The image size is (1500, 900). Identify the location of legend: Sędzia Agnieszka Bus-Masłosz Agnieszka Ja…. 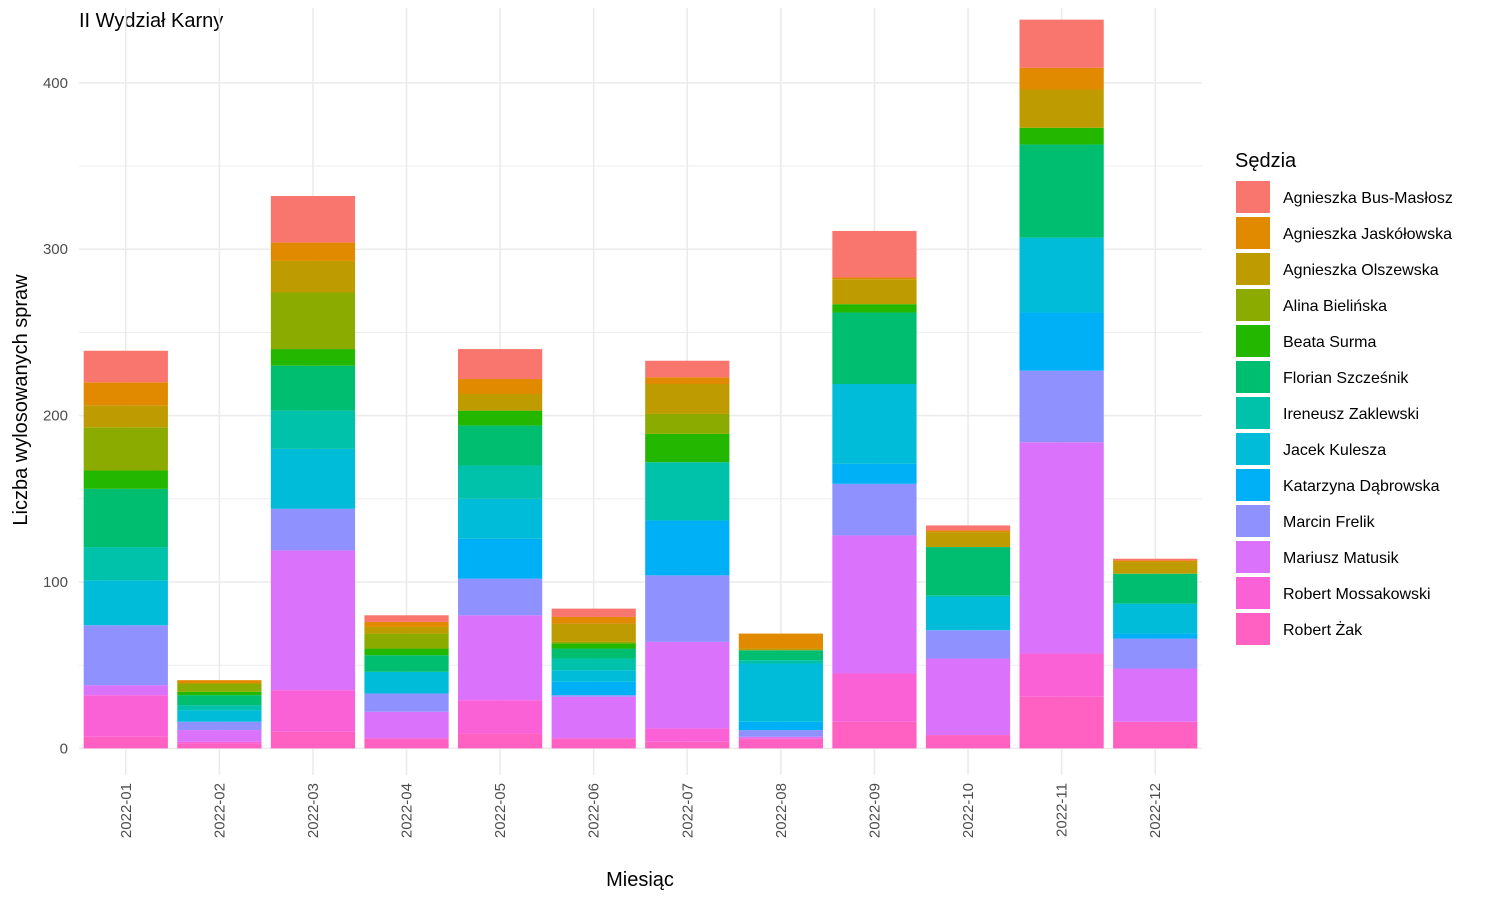
(1344, 397).